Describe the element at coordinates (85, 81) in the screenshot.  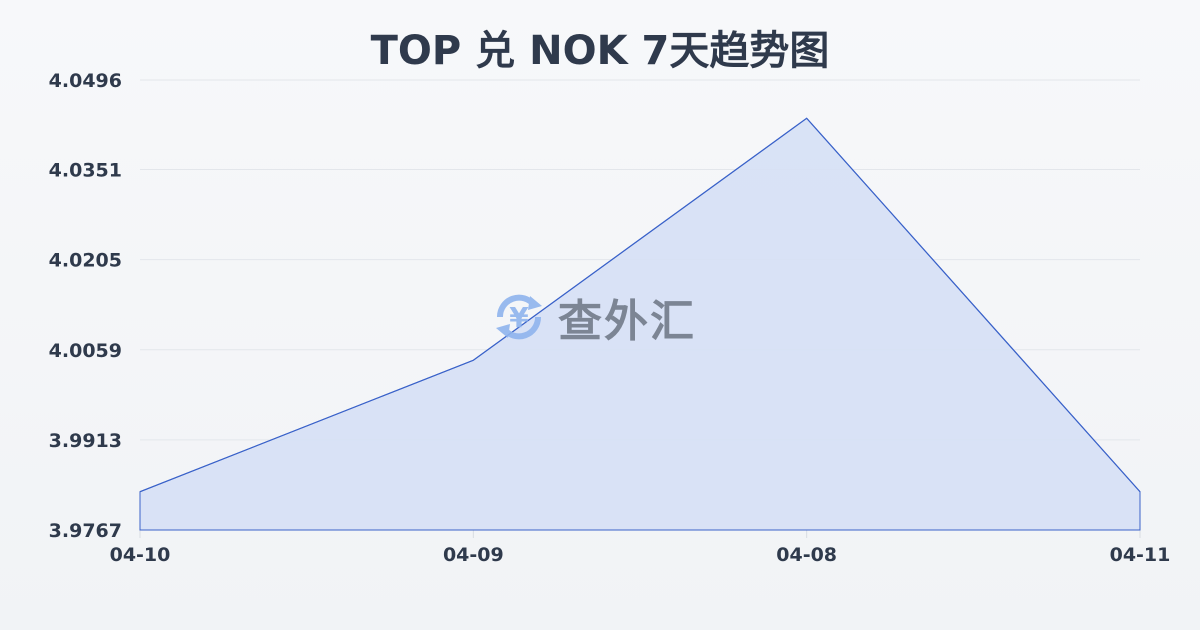
I see `y-tick-label: 4.0496` at that location.